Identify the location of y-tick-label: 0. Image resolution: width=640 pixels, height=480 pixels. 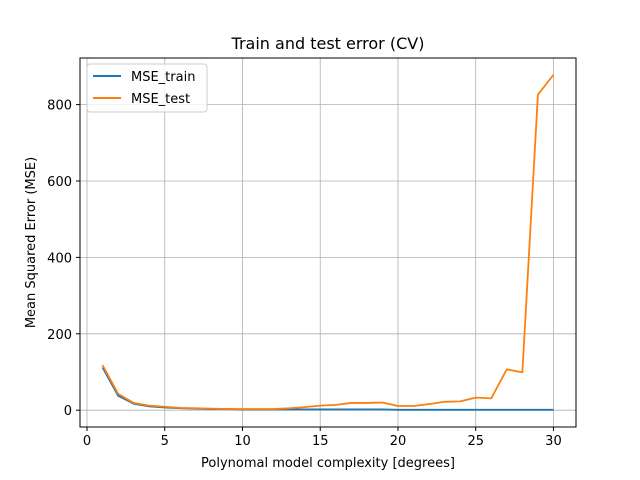
(68, 411).